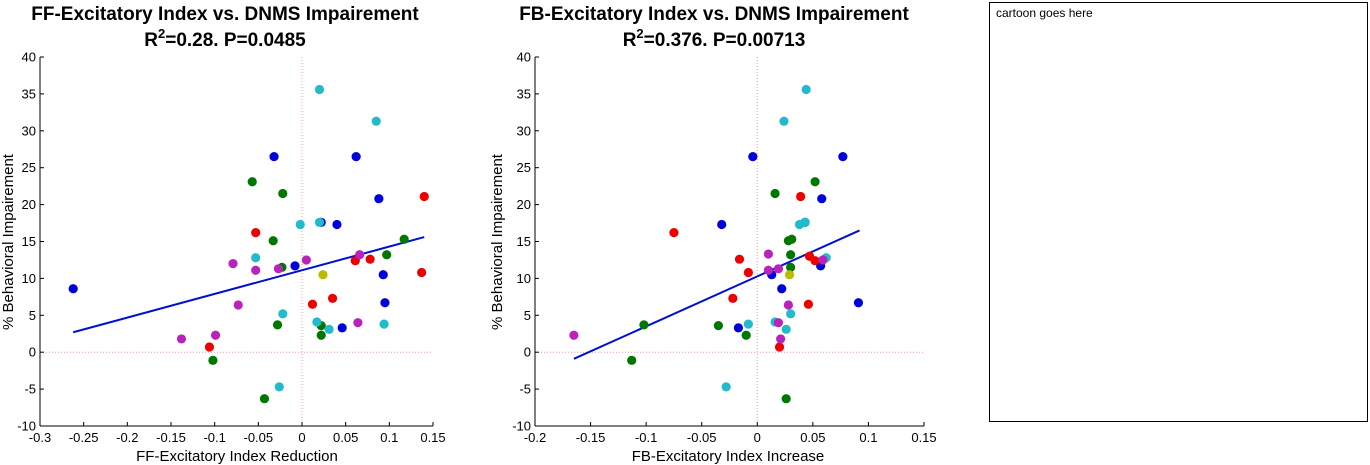 The width and height of the screenshot is (1370, 465). I want to click on x-tick-label: 0.15, so click(432, 437).